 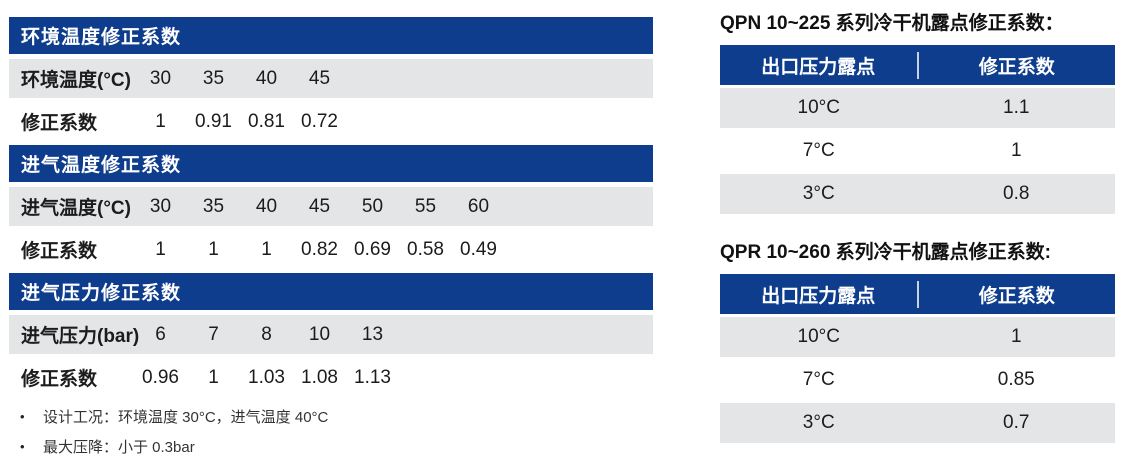 I want to click on cell-value: 1.1, so click(x=1016, y=107).